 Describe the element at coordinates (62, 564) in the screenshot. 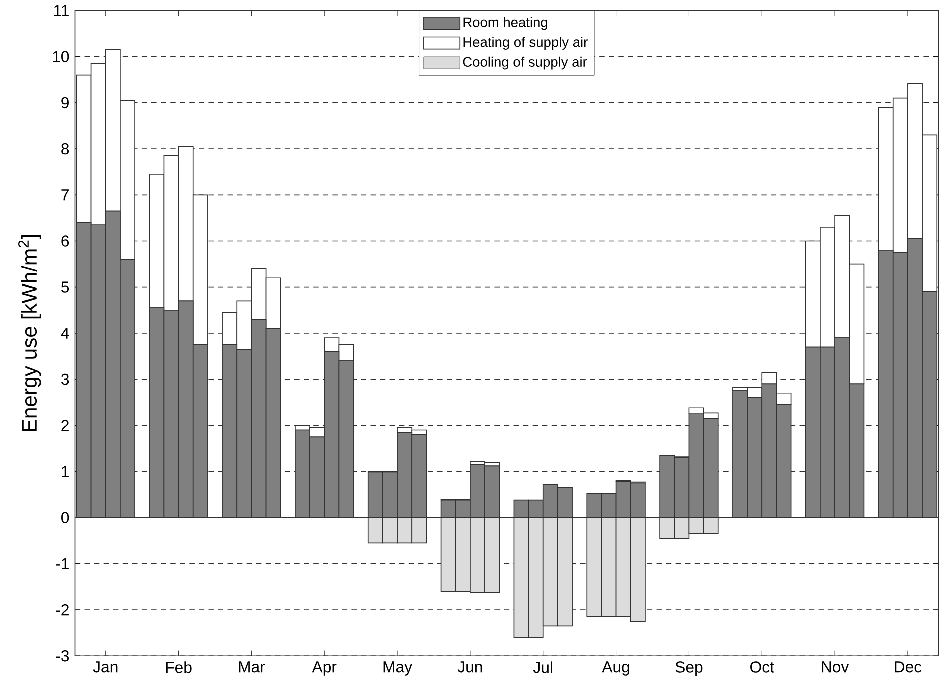

I see `y-tick-label: -1` at that location.